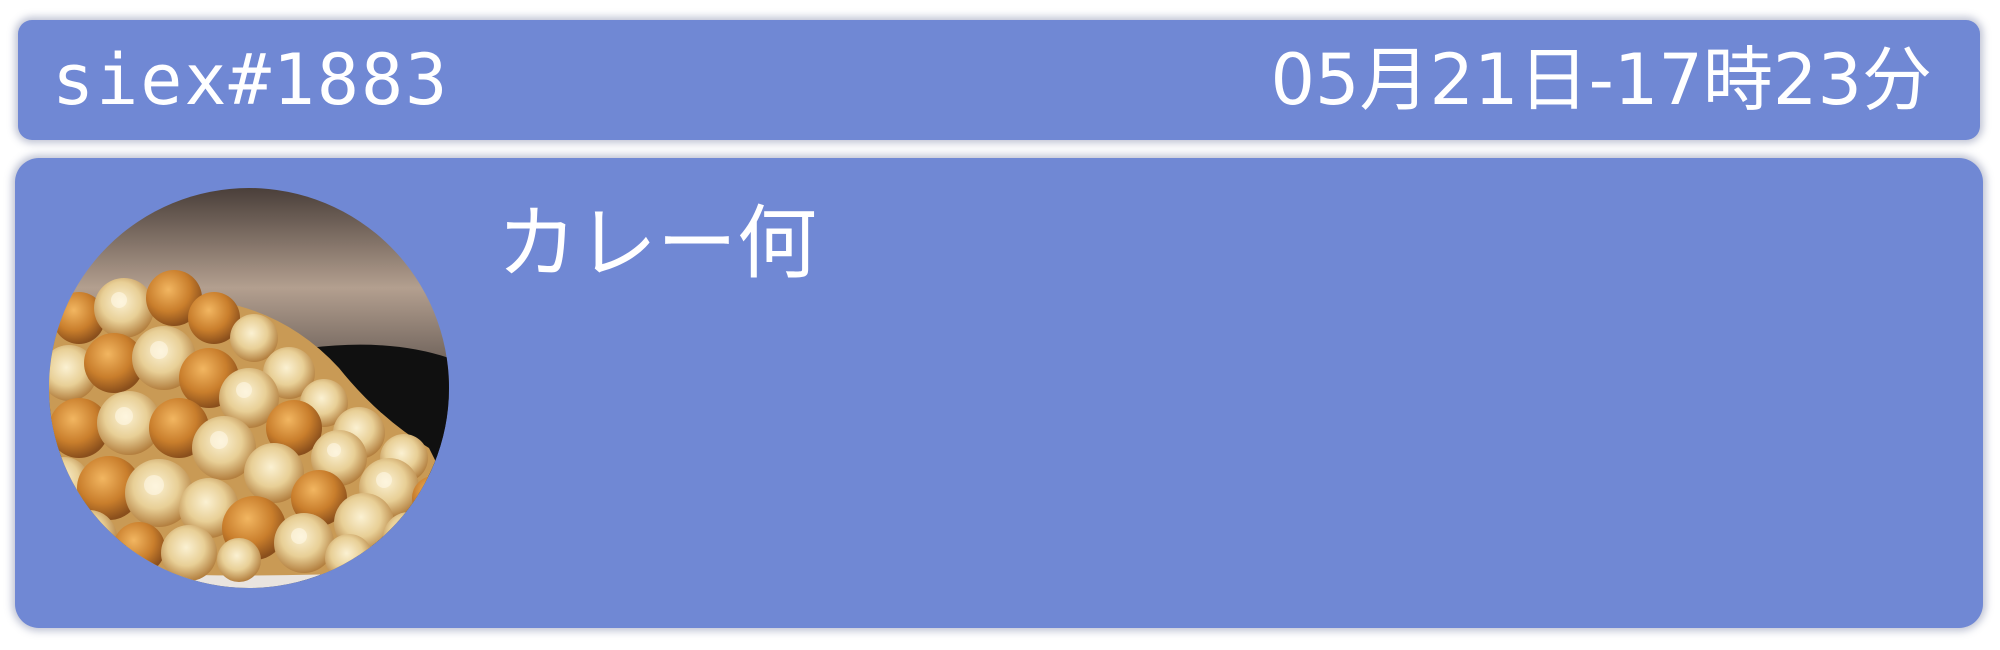 This screenshot has height=650, width=2000. I want to click on timestamp: 05月21日-17時23分, so click(1601, 80).